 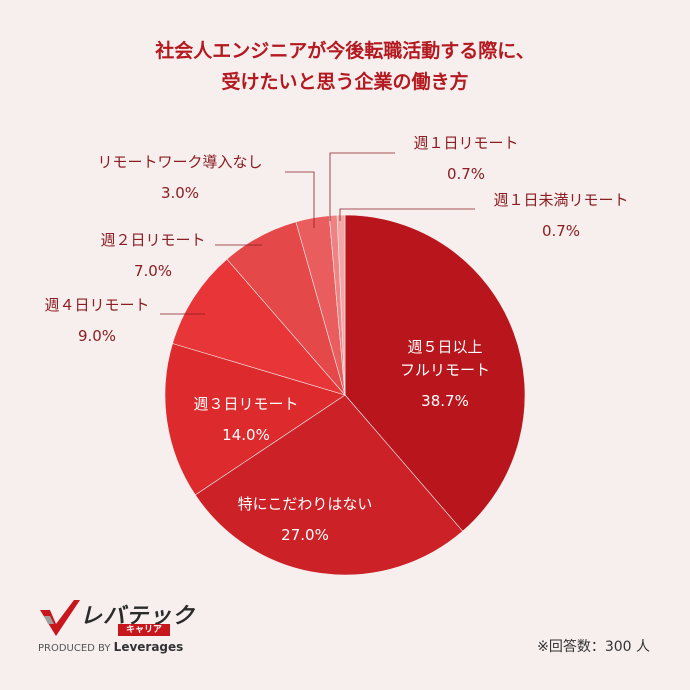 What do you see at coordinates (179, 162) in the screenshot?
I see `slice-label-5-0: リモートワーク導入なし` at bounding box center [179, 162].